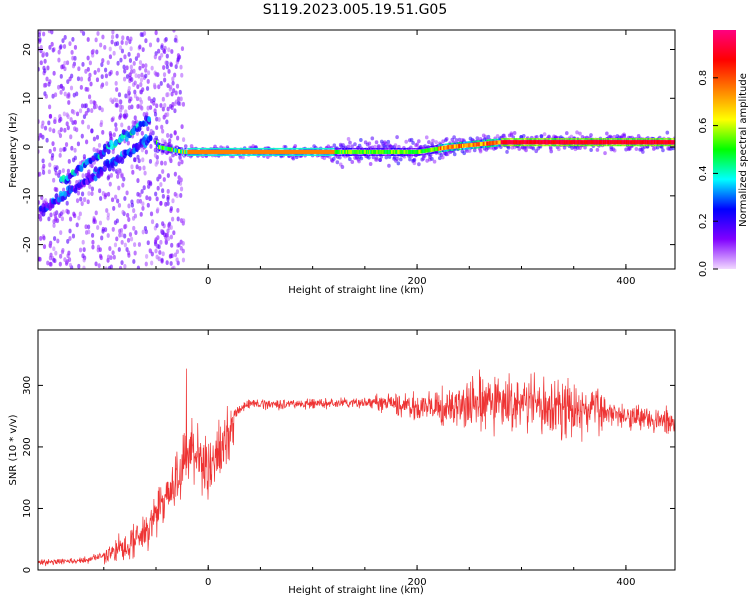 The image size is (750, 600). What do you see at coordinates (27, 446) in the screenshot?
I see `snr-y-tick-label-2: 200` at bounding box center [27, 446].